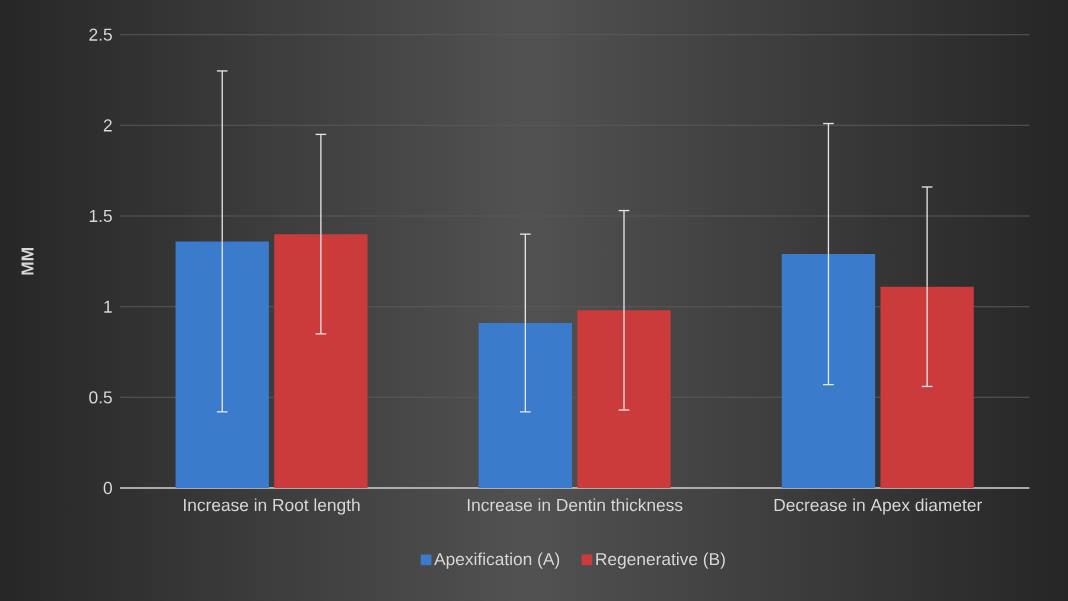 The width and height of the screenshot is (1068, 601). What do you see at coordinates (100, 397) in the screenshot?
I see `y-tick-label: 0.5` at bounding box center [100, 397].